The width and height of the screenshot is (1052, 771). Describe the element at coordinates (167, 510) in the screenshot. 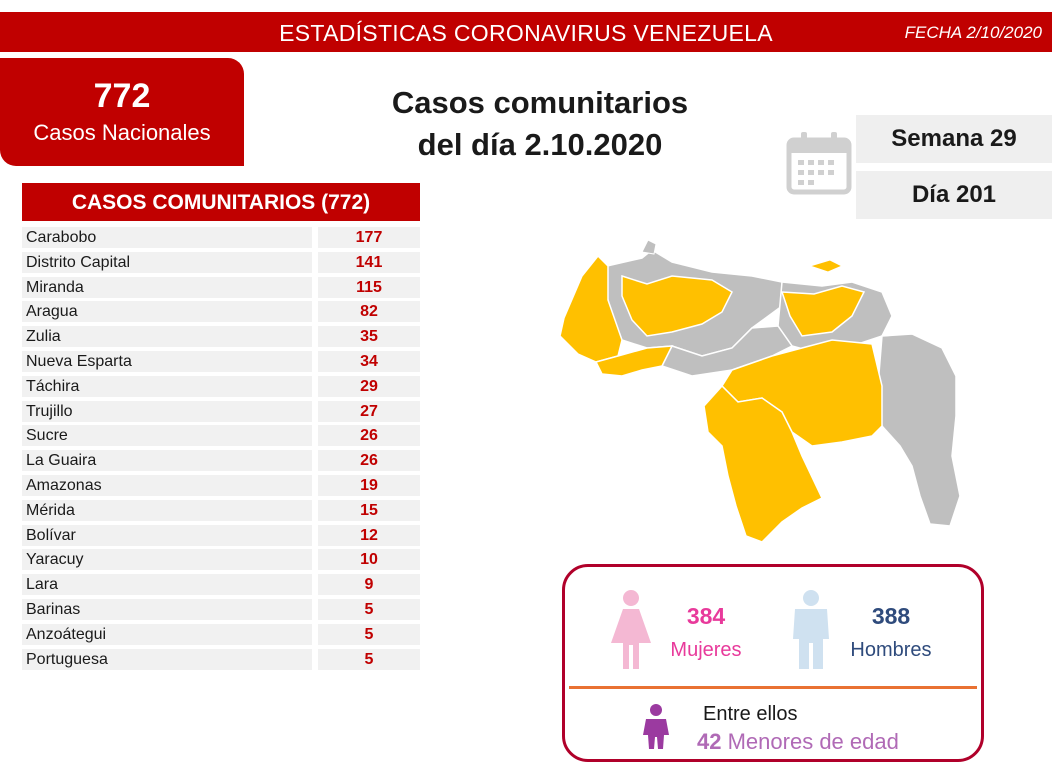

I see `state-name: Mérida` at that location.